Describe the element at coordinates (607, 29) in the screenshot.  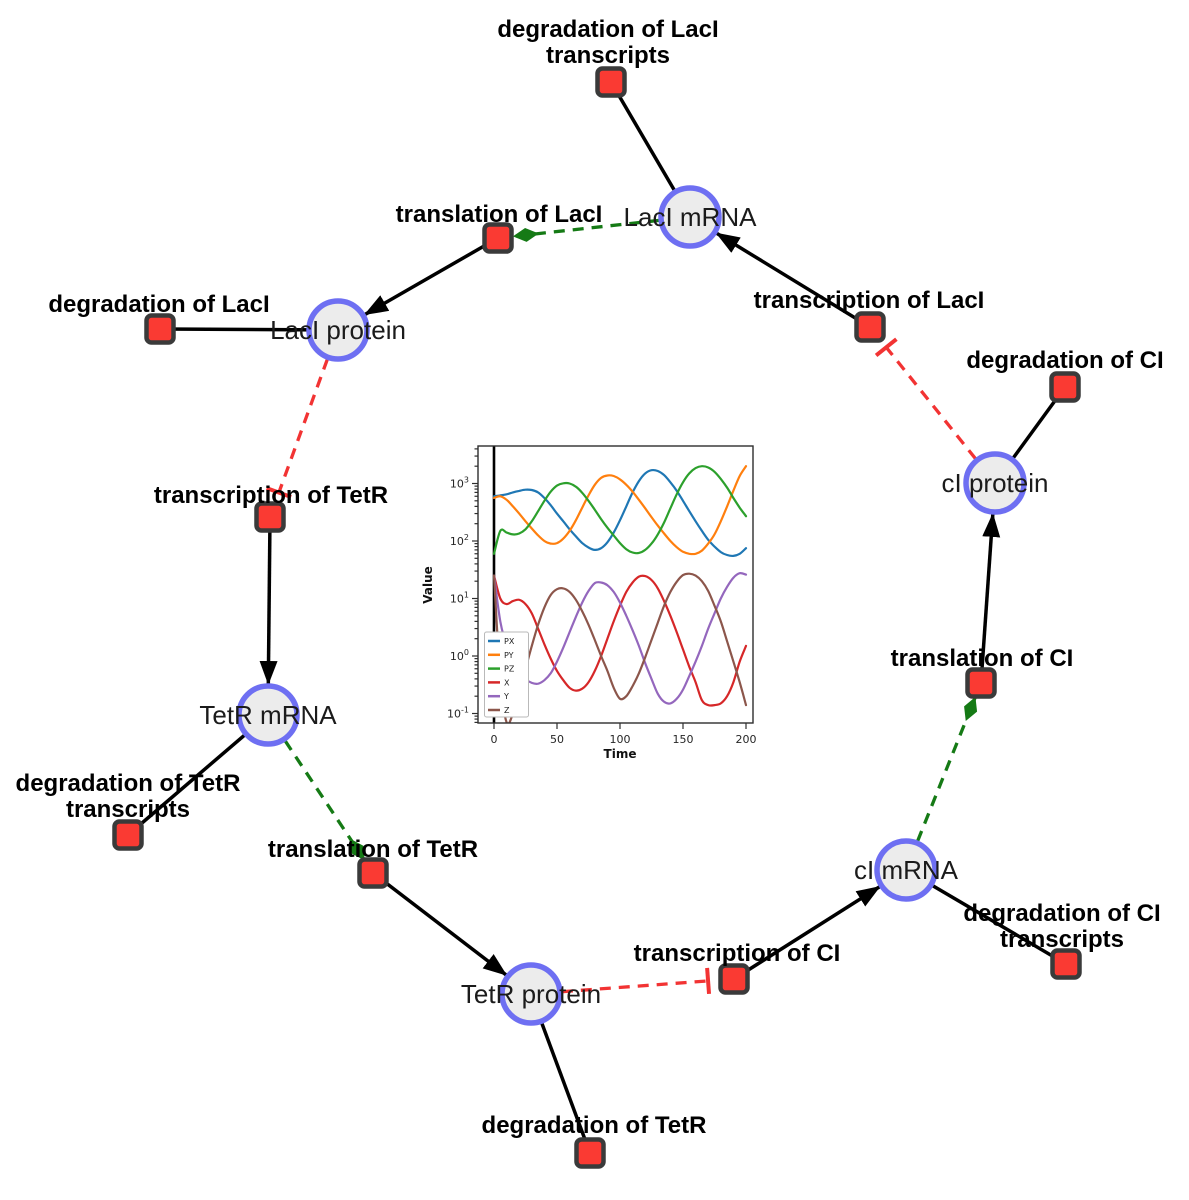
I see `reaction-label-deg-laci-tx: degradation of LacI` at that location.